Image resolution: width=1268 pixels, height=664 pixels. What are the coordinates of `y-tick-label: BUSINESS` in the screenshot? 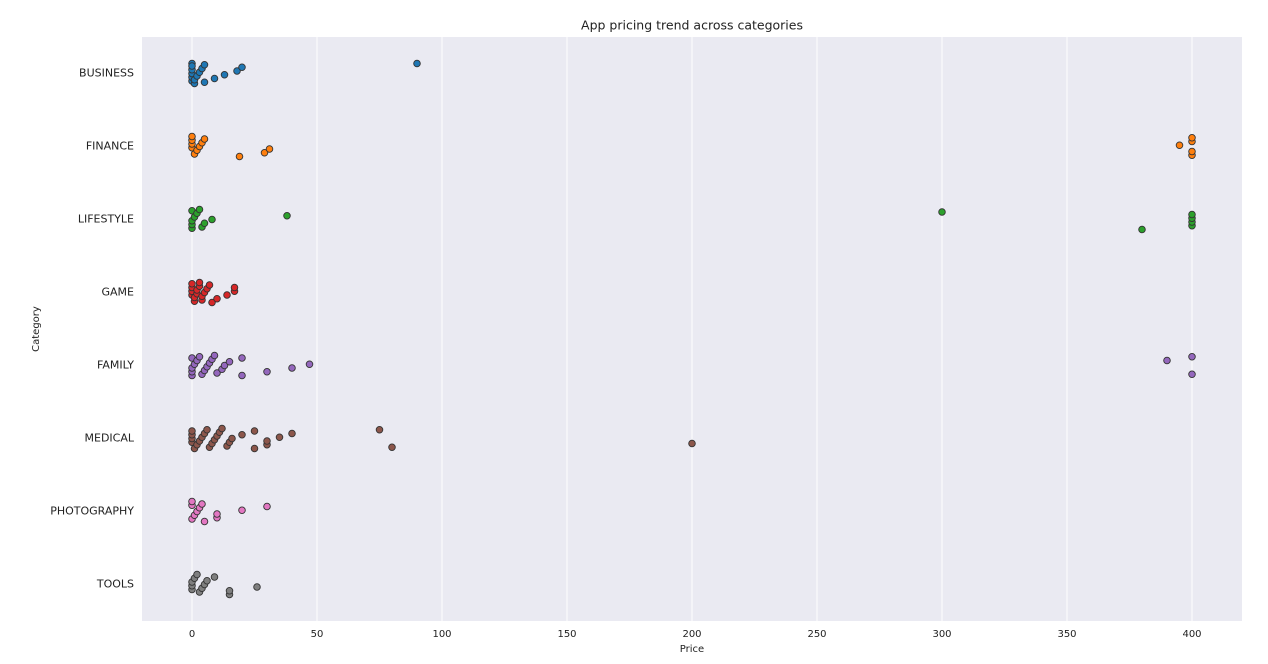 It's located at (106, 73).